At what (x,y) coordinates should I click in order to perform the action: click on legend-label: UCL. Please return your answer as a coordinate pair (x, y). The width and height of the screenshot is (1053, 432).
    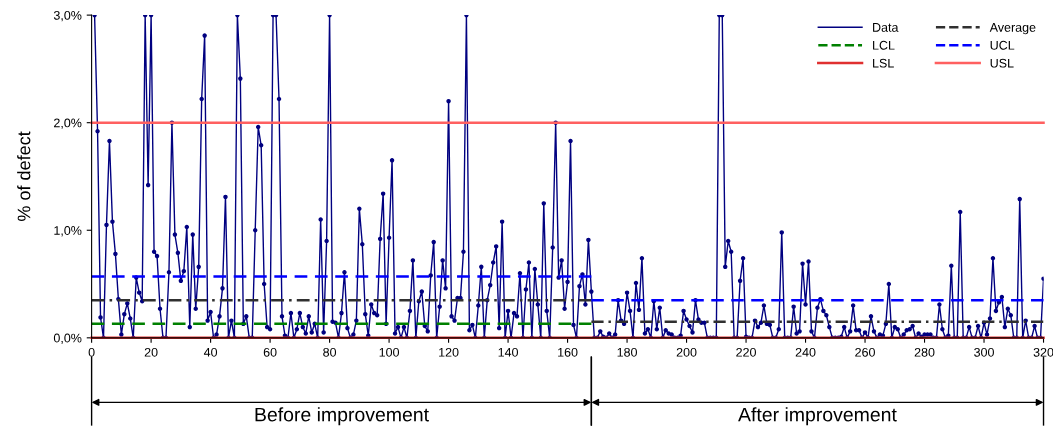
    Looking at the image, I should click on (1002, 45).